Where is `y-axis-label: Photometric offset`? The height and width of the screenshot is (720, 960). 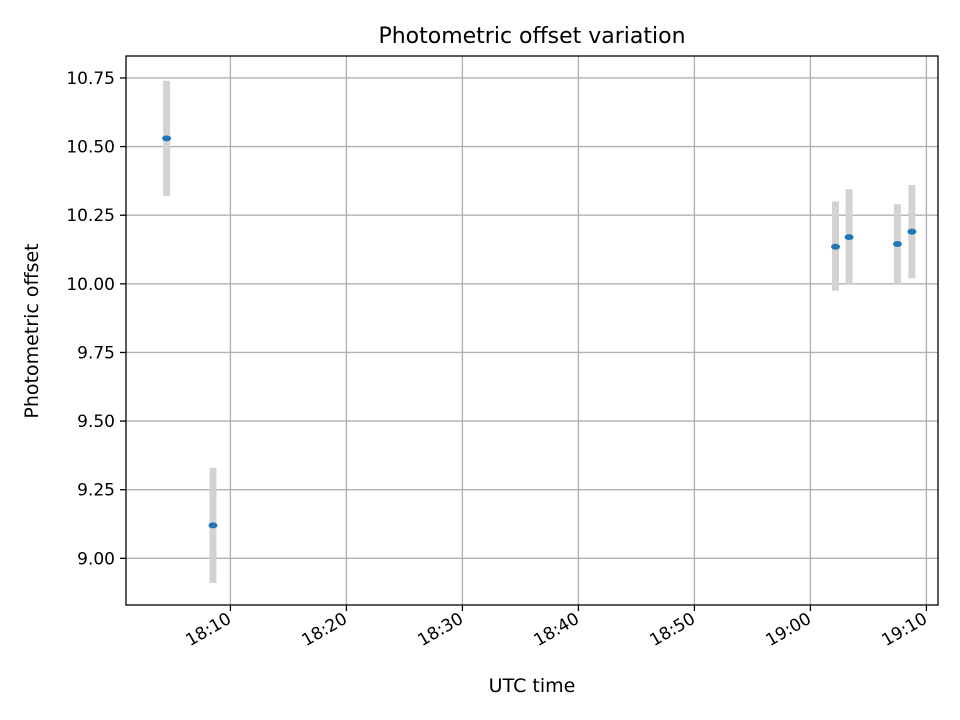 y-axis-label: Photometric offset is located at coordinates (32, 330).